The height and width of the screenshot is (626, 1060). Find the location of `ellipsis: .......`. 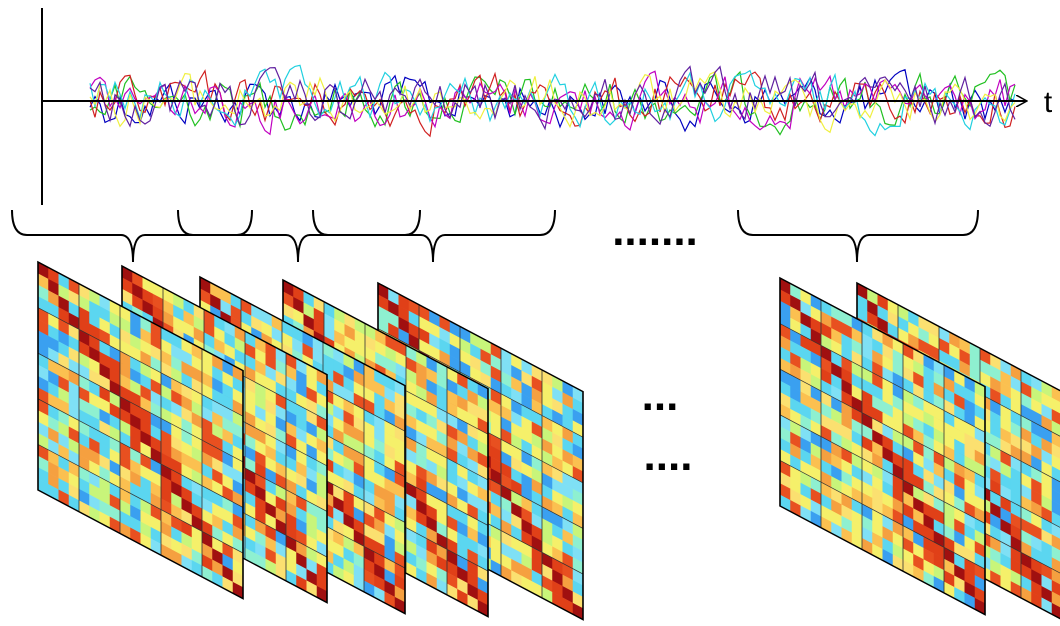

ellipsis: ....... is located at coordinates (655, 230).